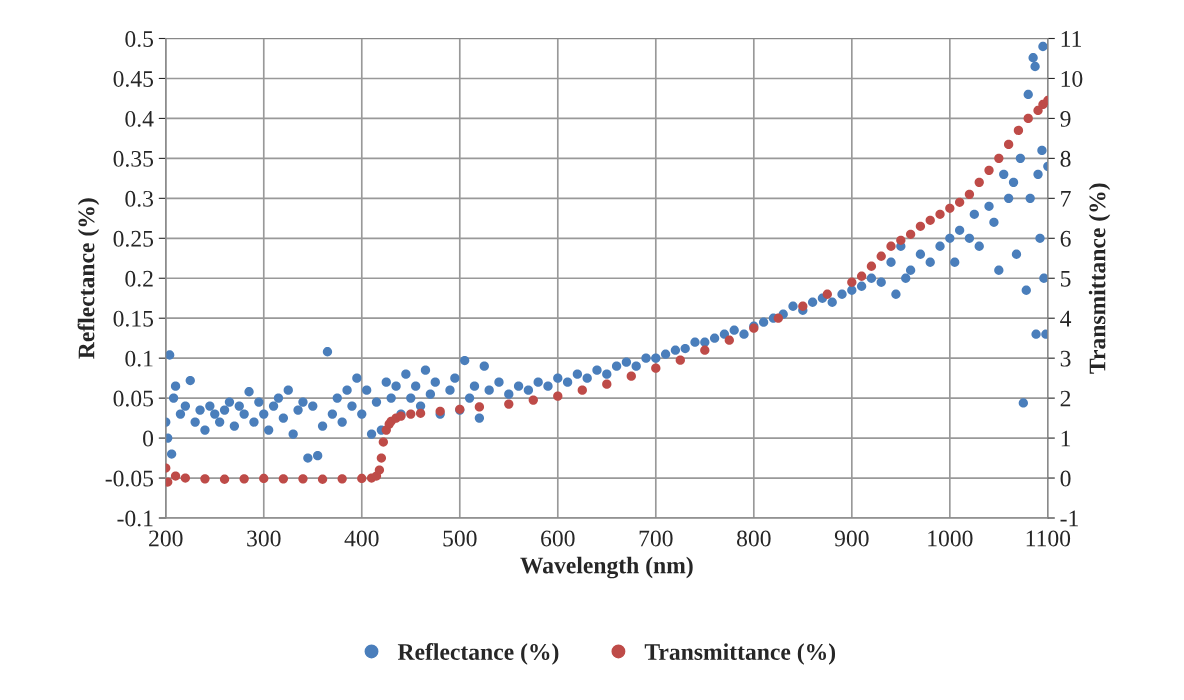 The image size is (1184, 700). Describe the element at coordinates (1071, 39) in the screenshot. I see `y2-tick-label: 11` at that location.